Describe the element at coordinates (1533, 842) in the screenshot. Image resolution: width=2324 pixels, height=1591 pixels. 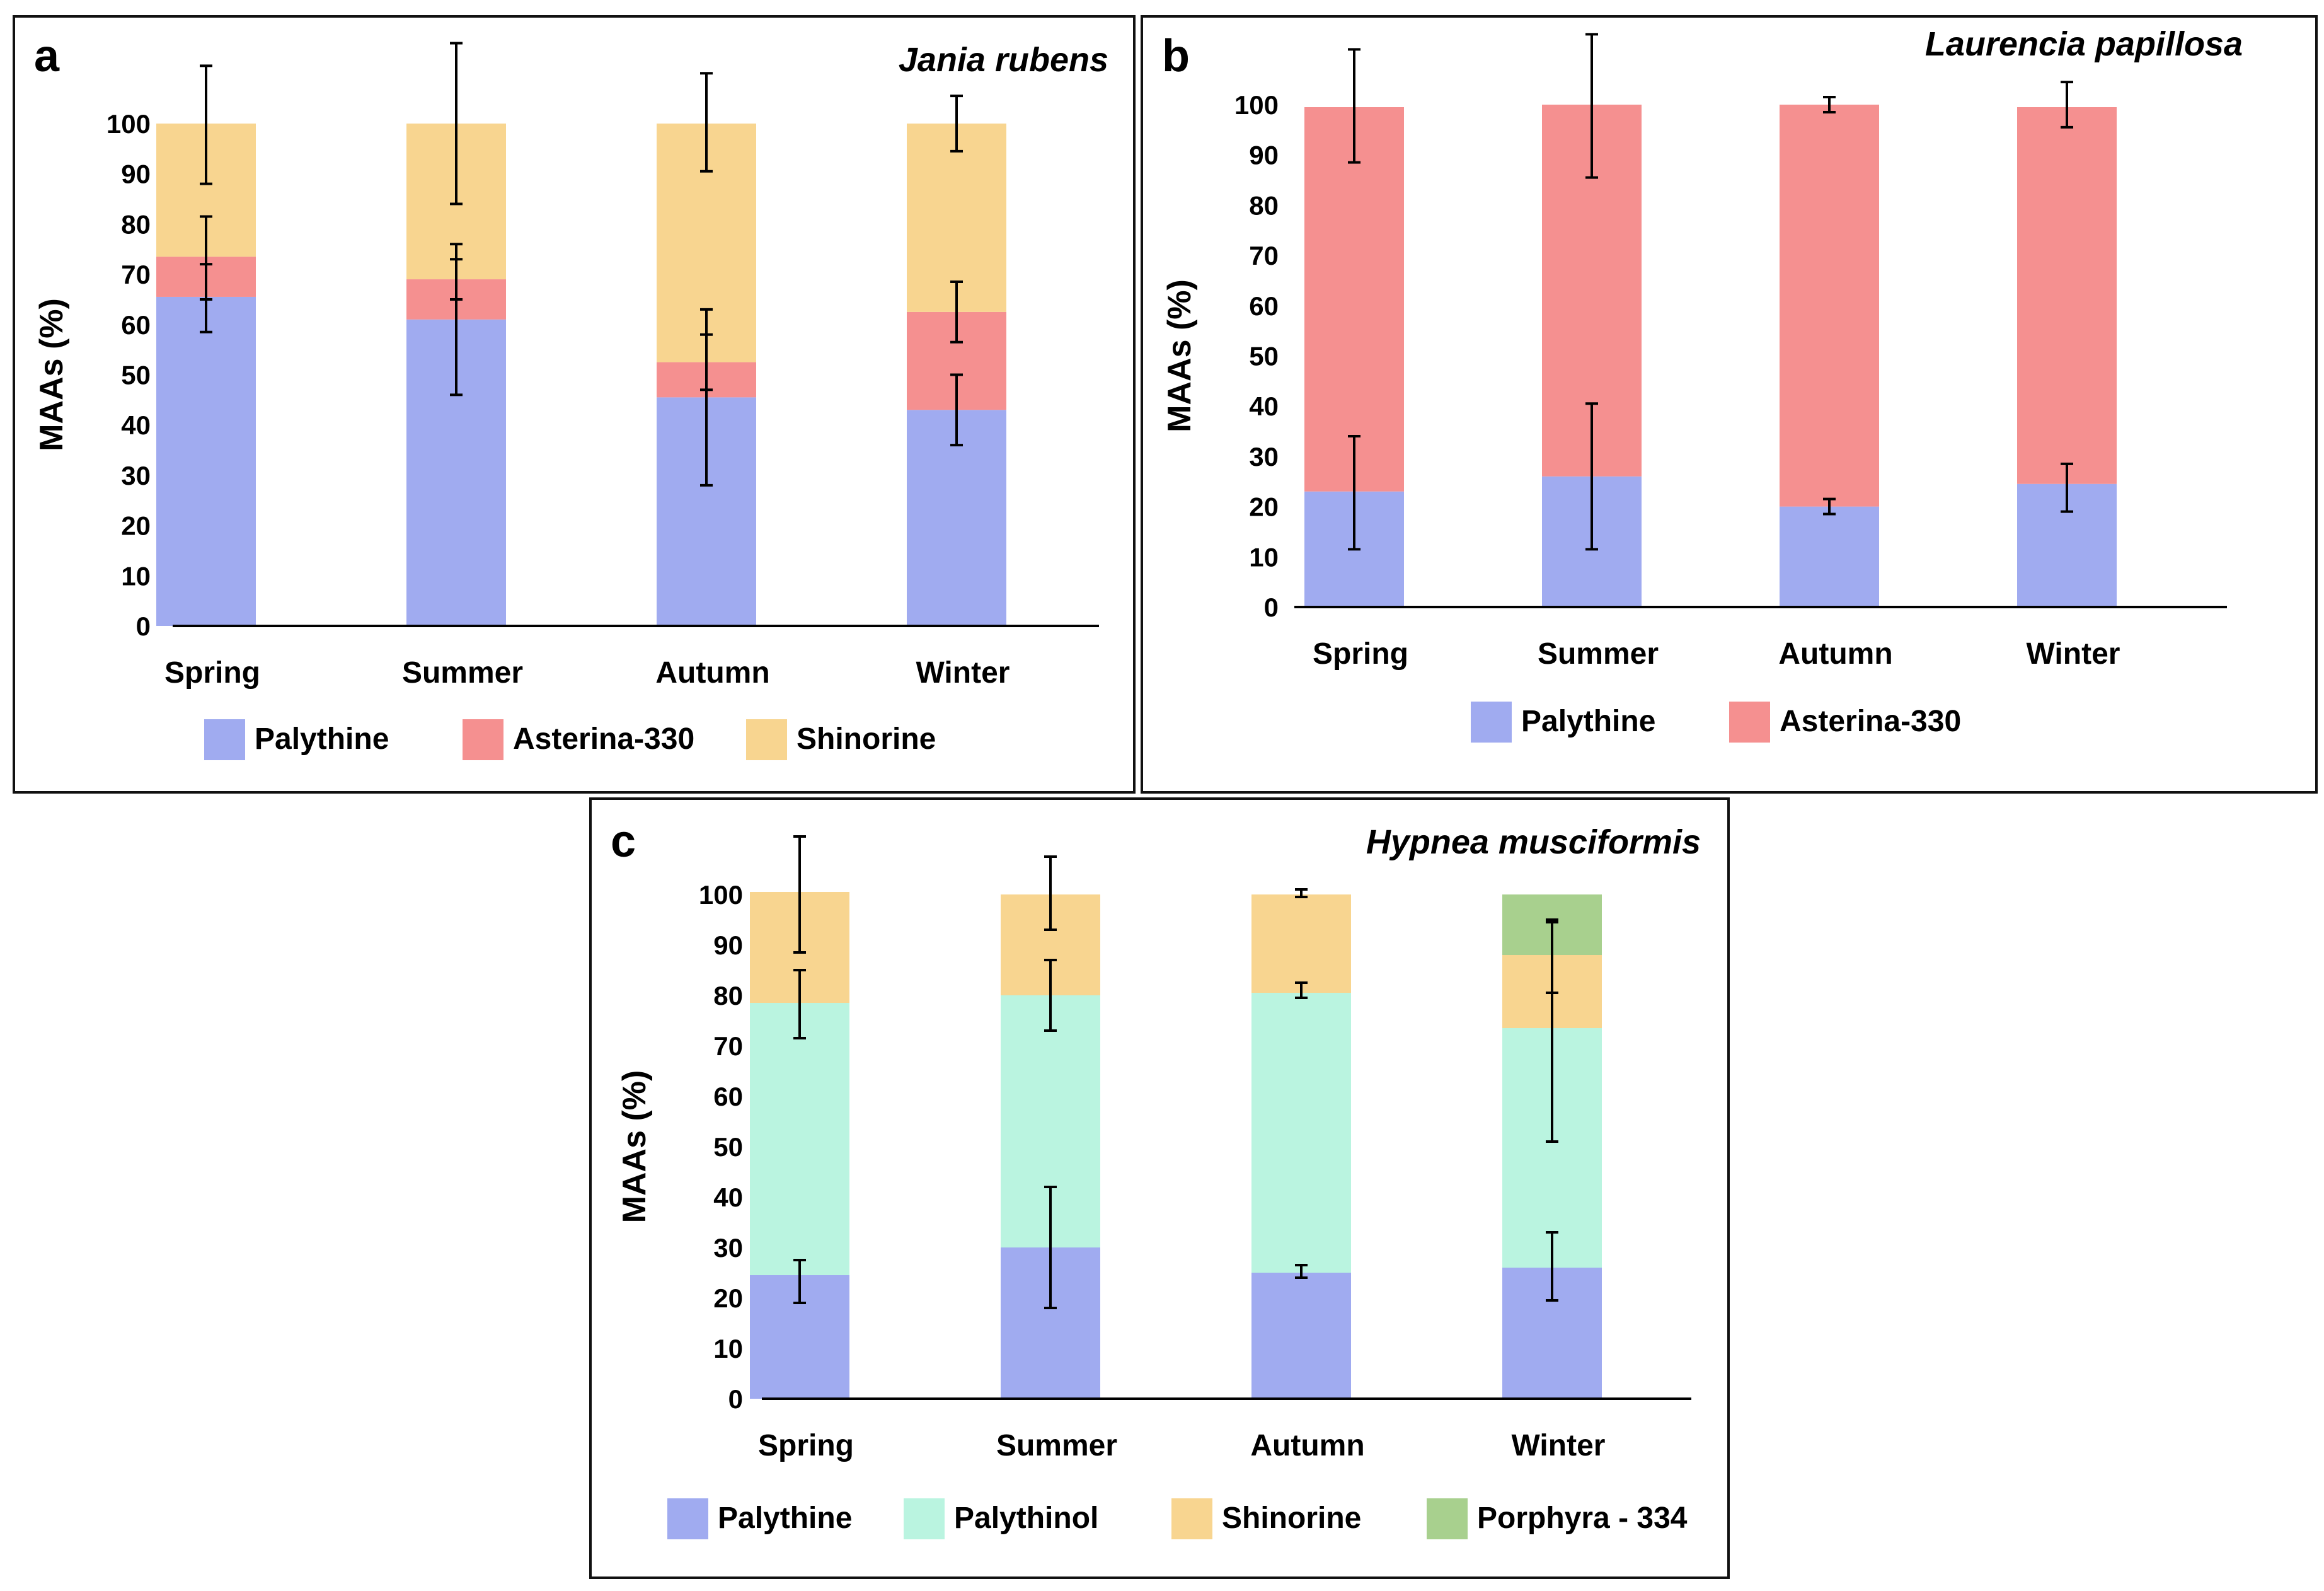
I see `chart-title: Hypnea musciformis` at that location.